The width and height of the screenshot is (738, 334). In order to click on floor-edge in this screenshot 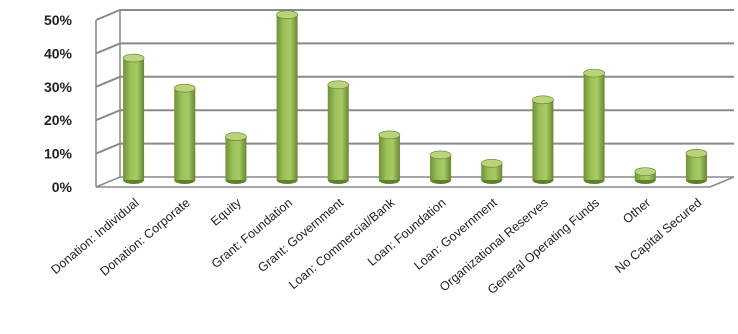, I will do `click(415, 182)`.